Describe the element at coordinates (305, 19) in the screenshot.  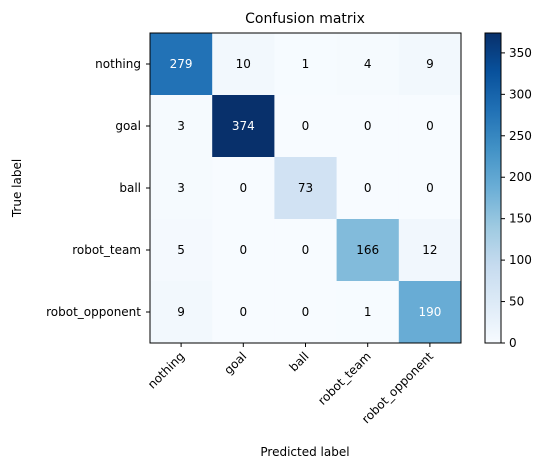
I see `chart-title: Confusion matrix` at that location.